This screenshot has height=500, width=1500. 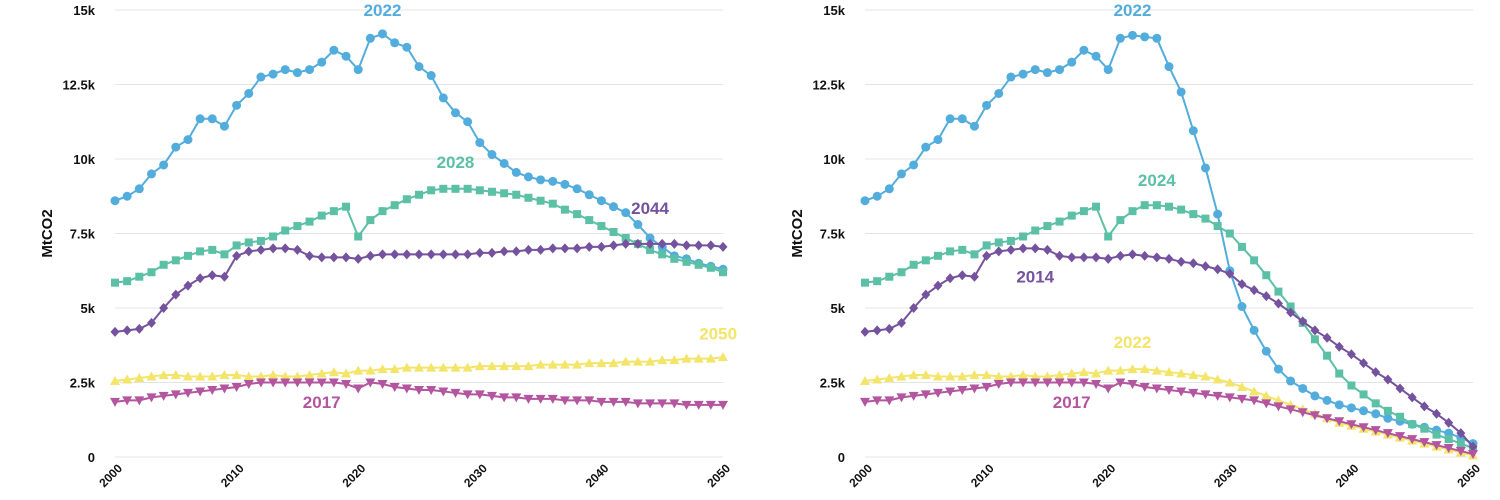 What do you see at coordinates (232, 475) in the screenshot?
I see `left-x-tick-label: 2010` at bounding box center [232, 475].